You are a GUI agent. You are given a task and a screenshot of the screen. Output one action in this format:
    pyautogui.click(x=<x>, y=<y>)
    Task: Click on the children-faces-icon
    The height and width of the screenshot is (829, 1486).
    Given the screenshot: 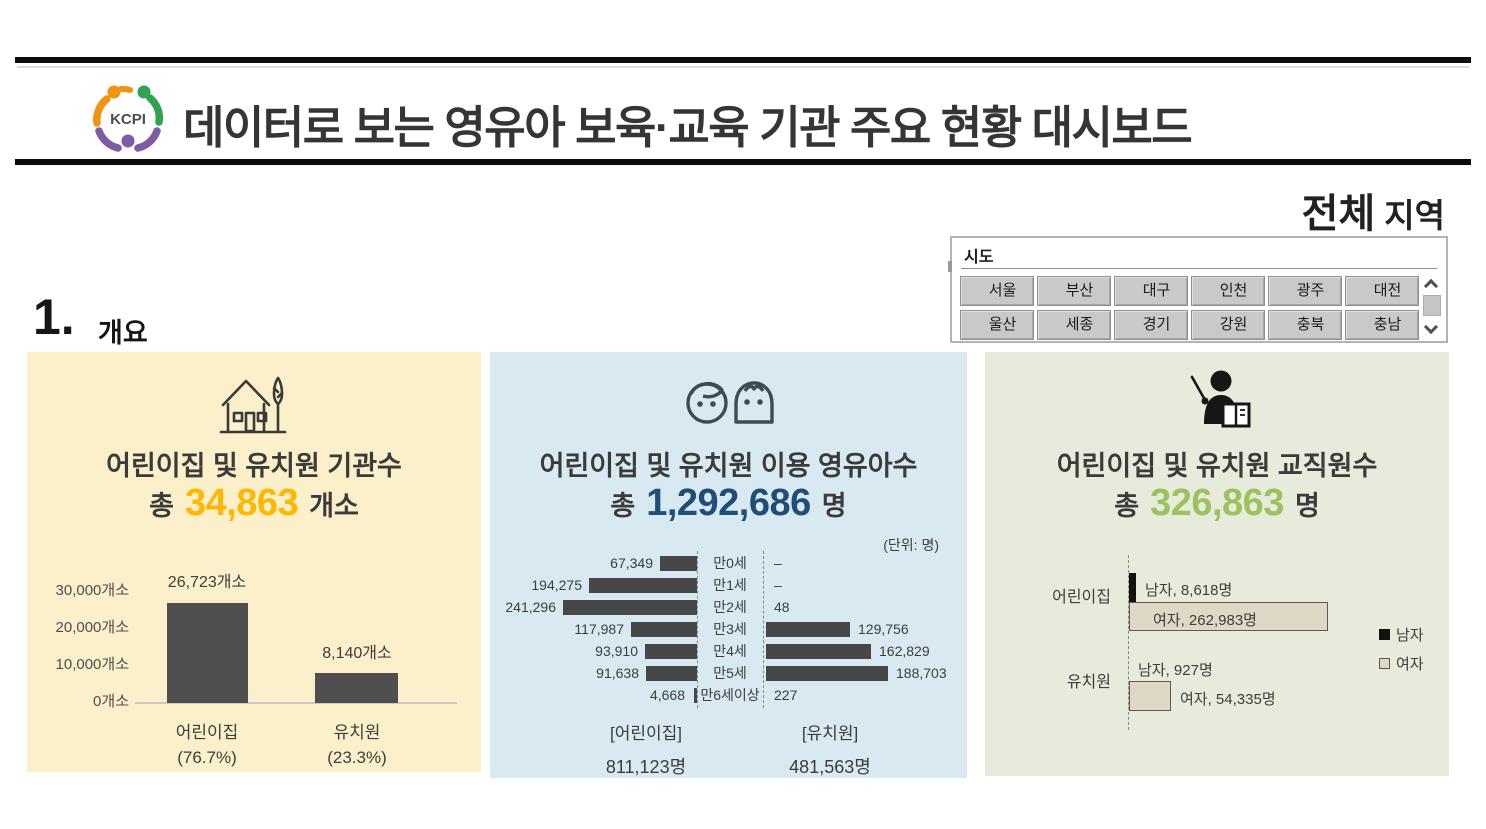 What is the action you would take?
    pyautogui.click(x=728, y=402)
    